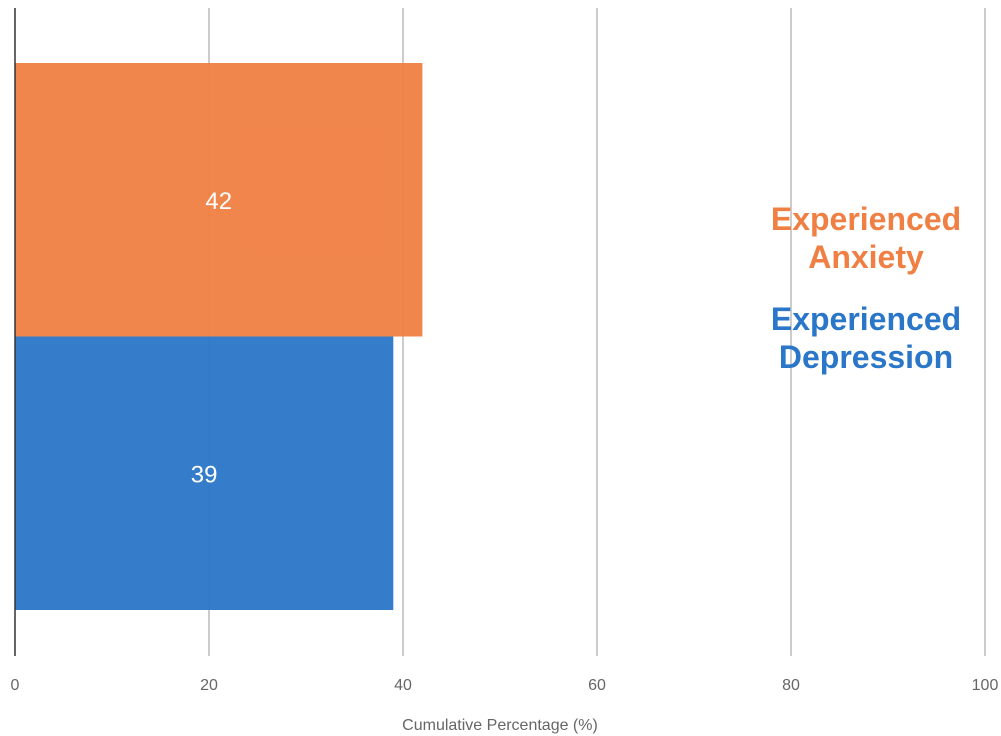  I want to click on x-tick-label: 40, so click(403, 685).